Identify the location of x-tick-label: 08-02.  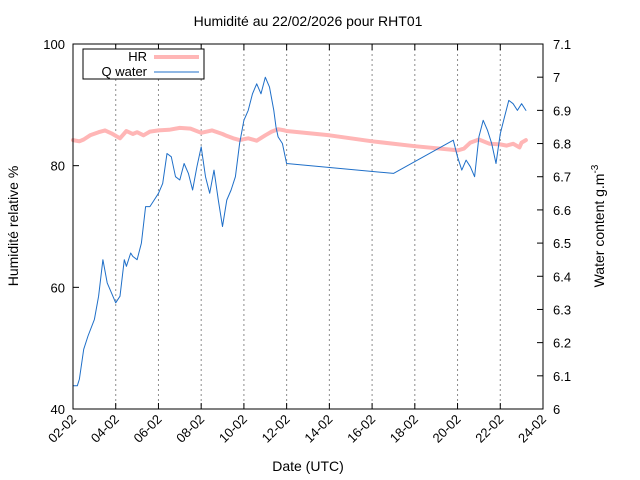
(190, 429).